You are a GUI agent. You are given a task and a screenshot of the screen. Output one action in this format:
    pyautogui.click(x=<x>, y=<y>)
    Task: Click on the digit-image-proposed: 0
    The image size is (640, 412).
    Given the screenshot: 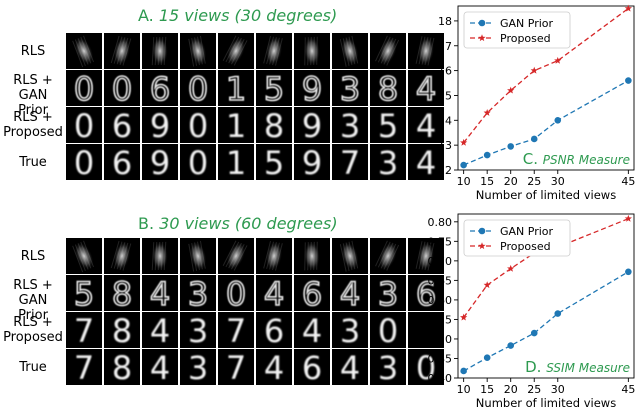 What is the action you would take?
    pyautogui.click(x=84, y=125)
    